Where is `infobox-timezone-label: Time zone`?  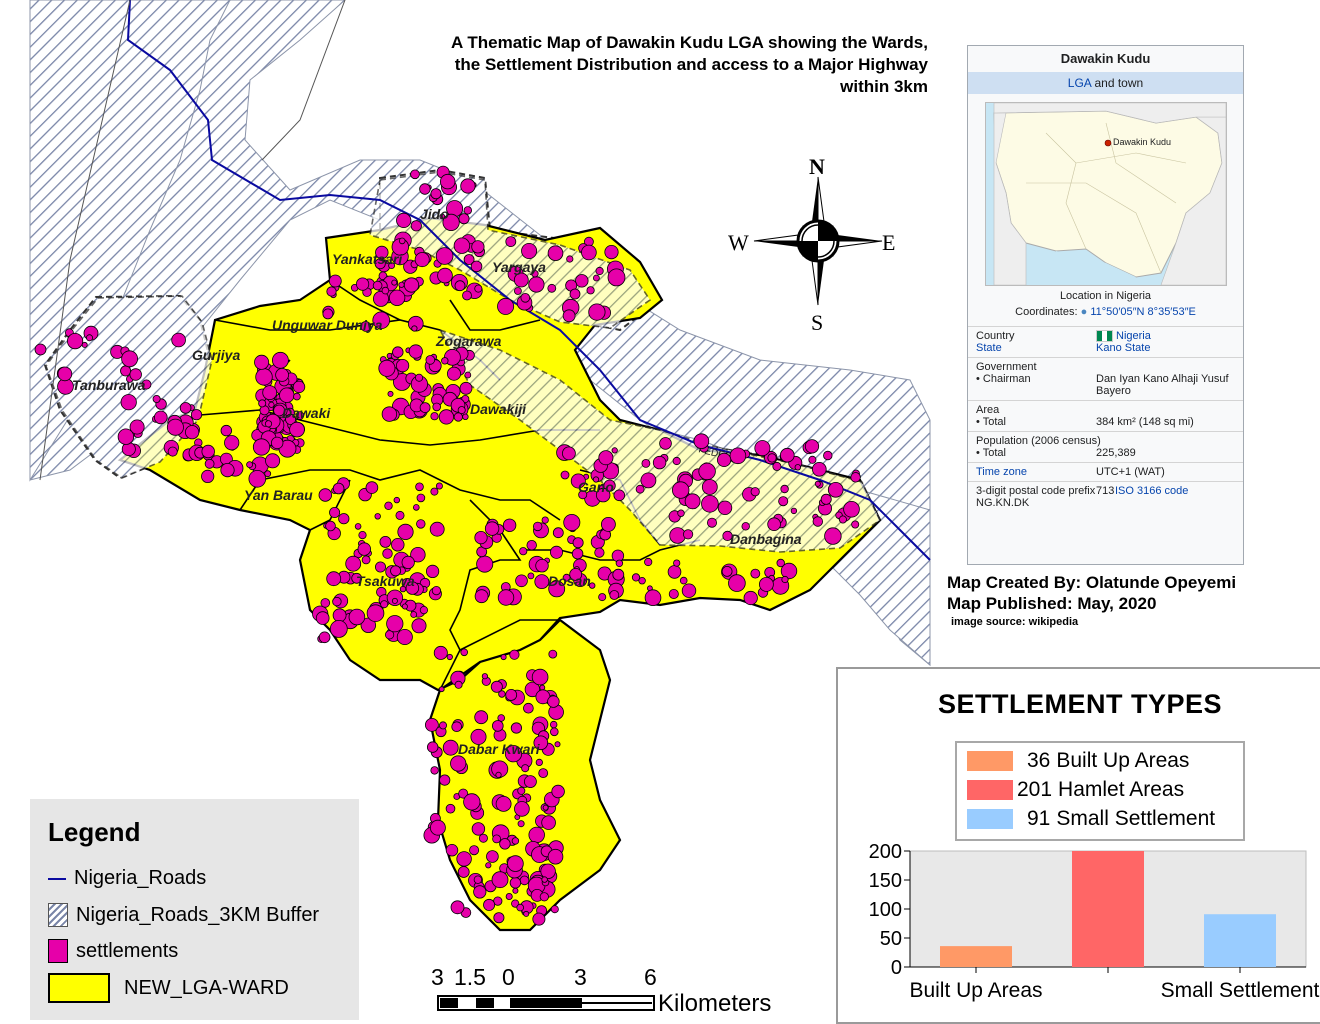
infobox-timezone-label: Time zone is located at coordinates (1001, 472).